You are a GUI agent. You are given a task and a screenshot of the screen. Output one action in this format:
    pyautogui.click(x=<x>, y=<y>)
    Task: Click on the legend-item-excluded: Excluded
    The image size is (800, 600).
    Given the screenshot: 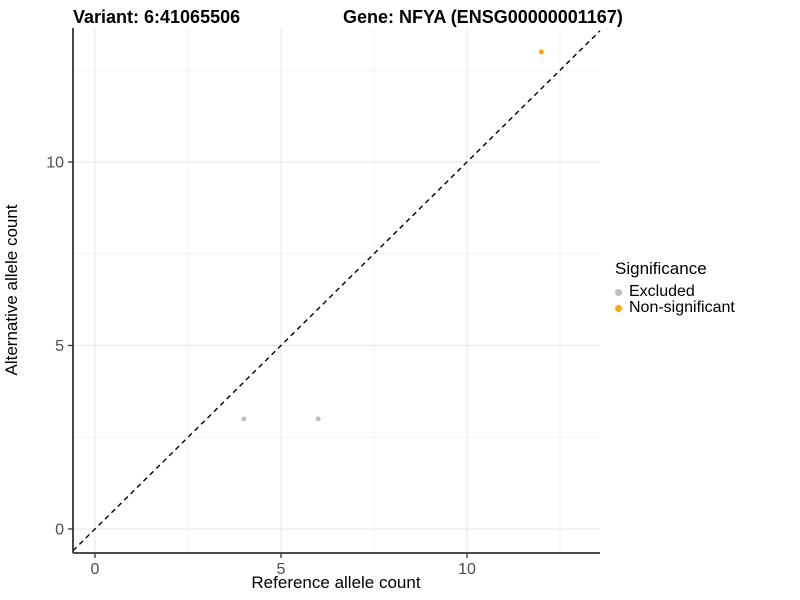 What is the action you would take?
    pyautogui.click(x=675, y=291)
    